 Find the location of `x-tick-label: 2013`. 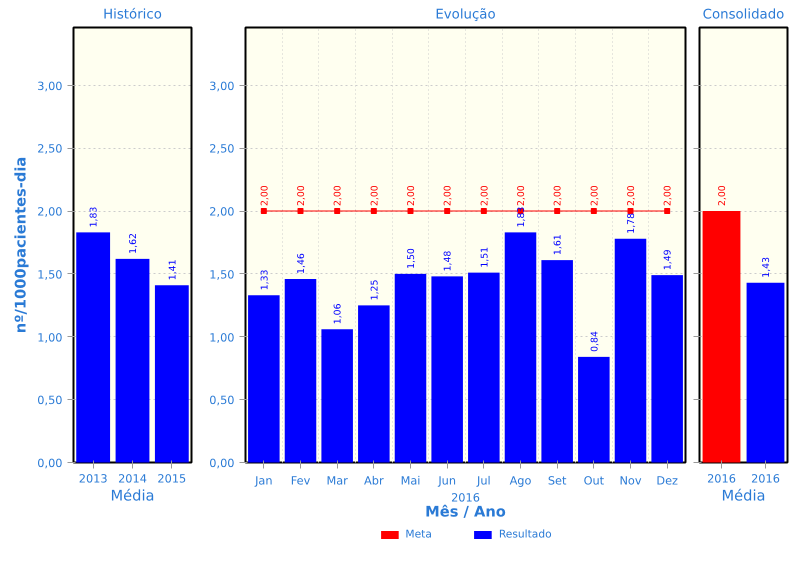

x-tick-label: 2013 is located at coordinates (93, 479).